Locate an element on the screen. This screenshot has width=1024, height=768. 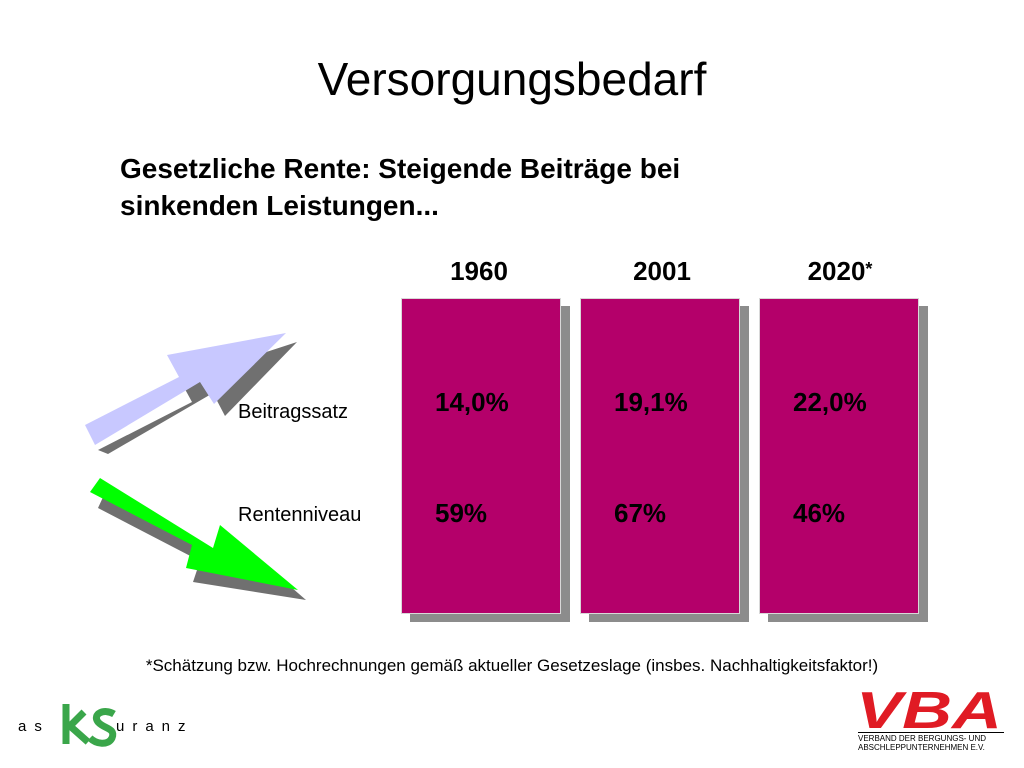
vba-caption-line-1: VERBAND DER BERGUNGS- UND is located at coordinates (922, 738).